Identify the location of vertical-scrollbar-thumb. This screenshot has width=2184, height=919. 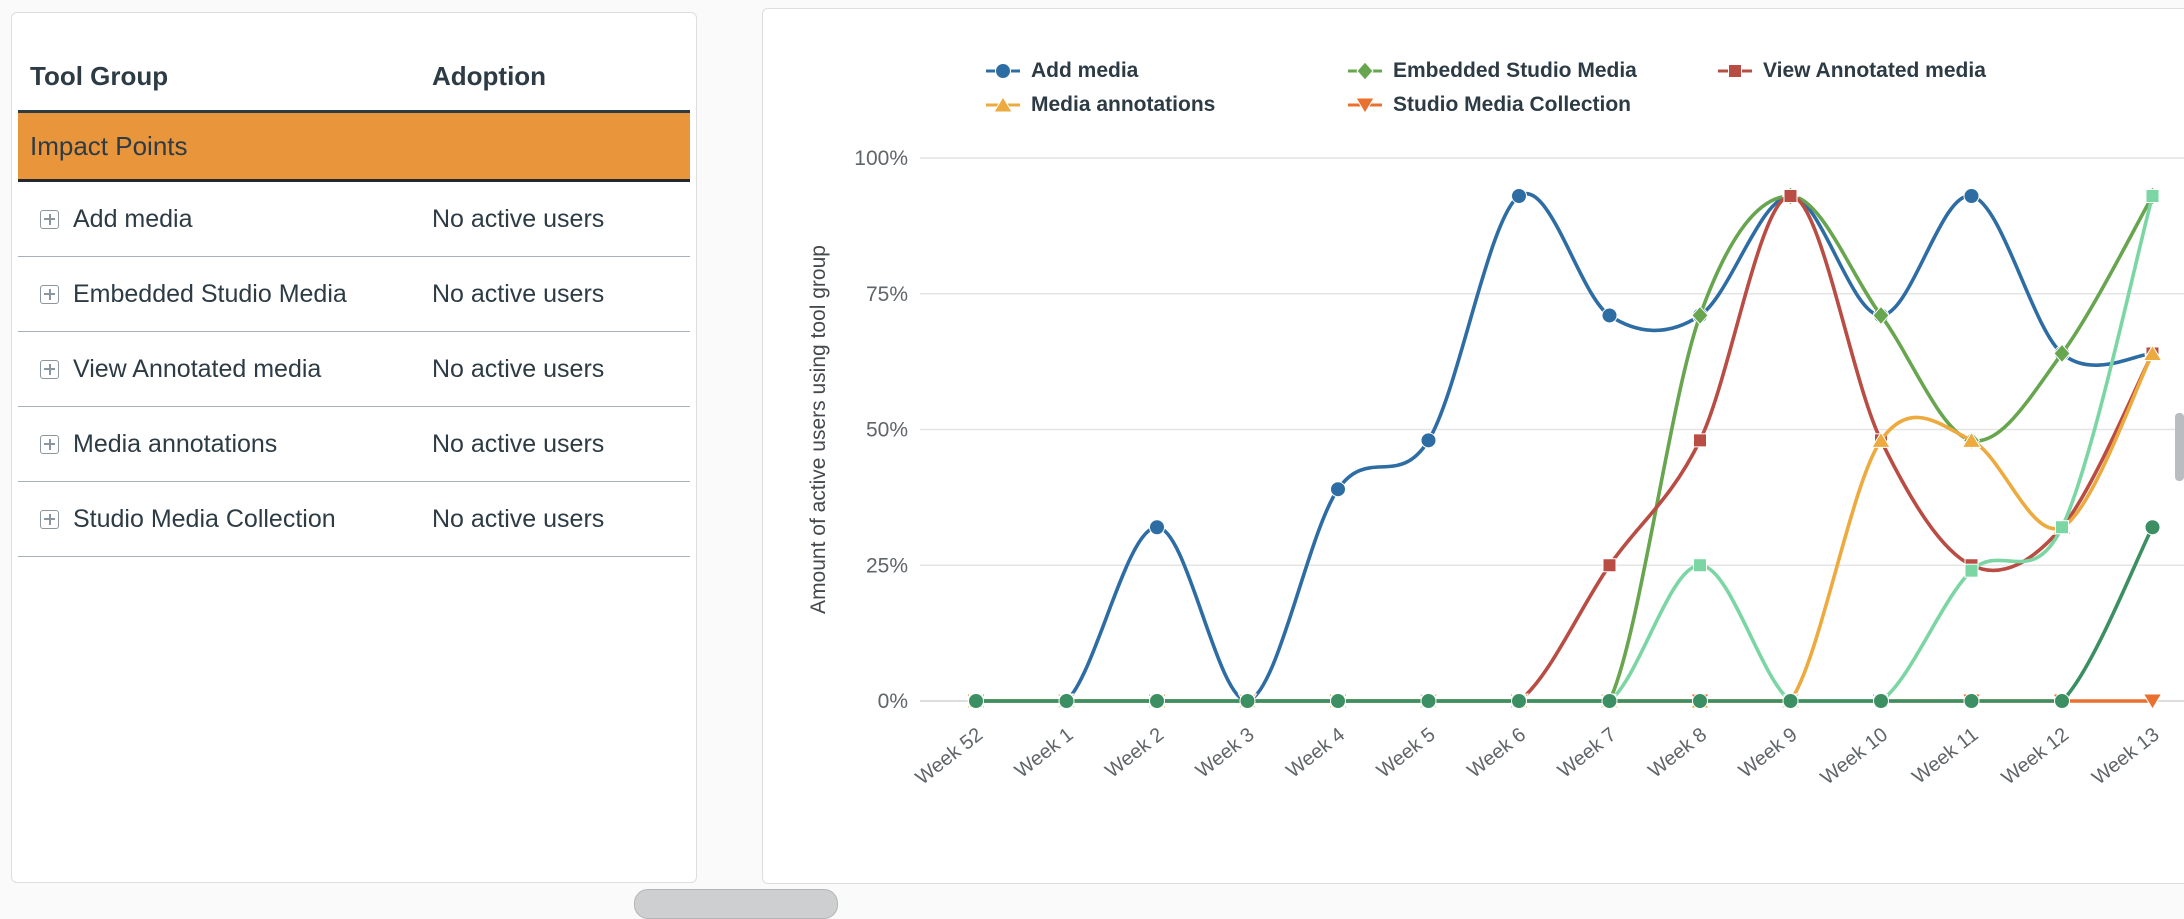
(2179, 447).